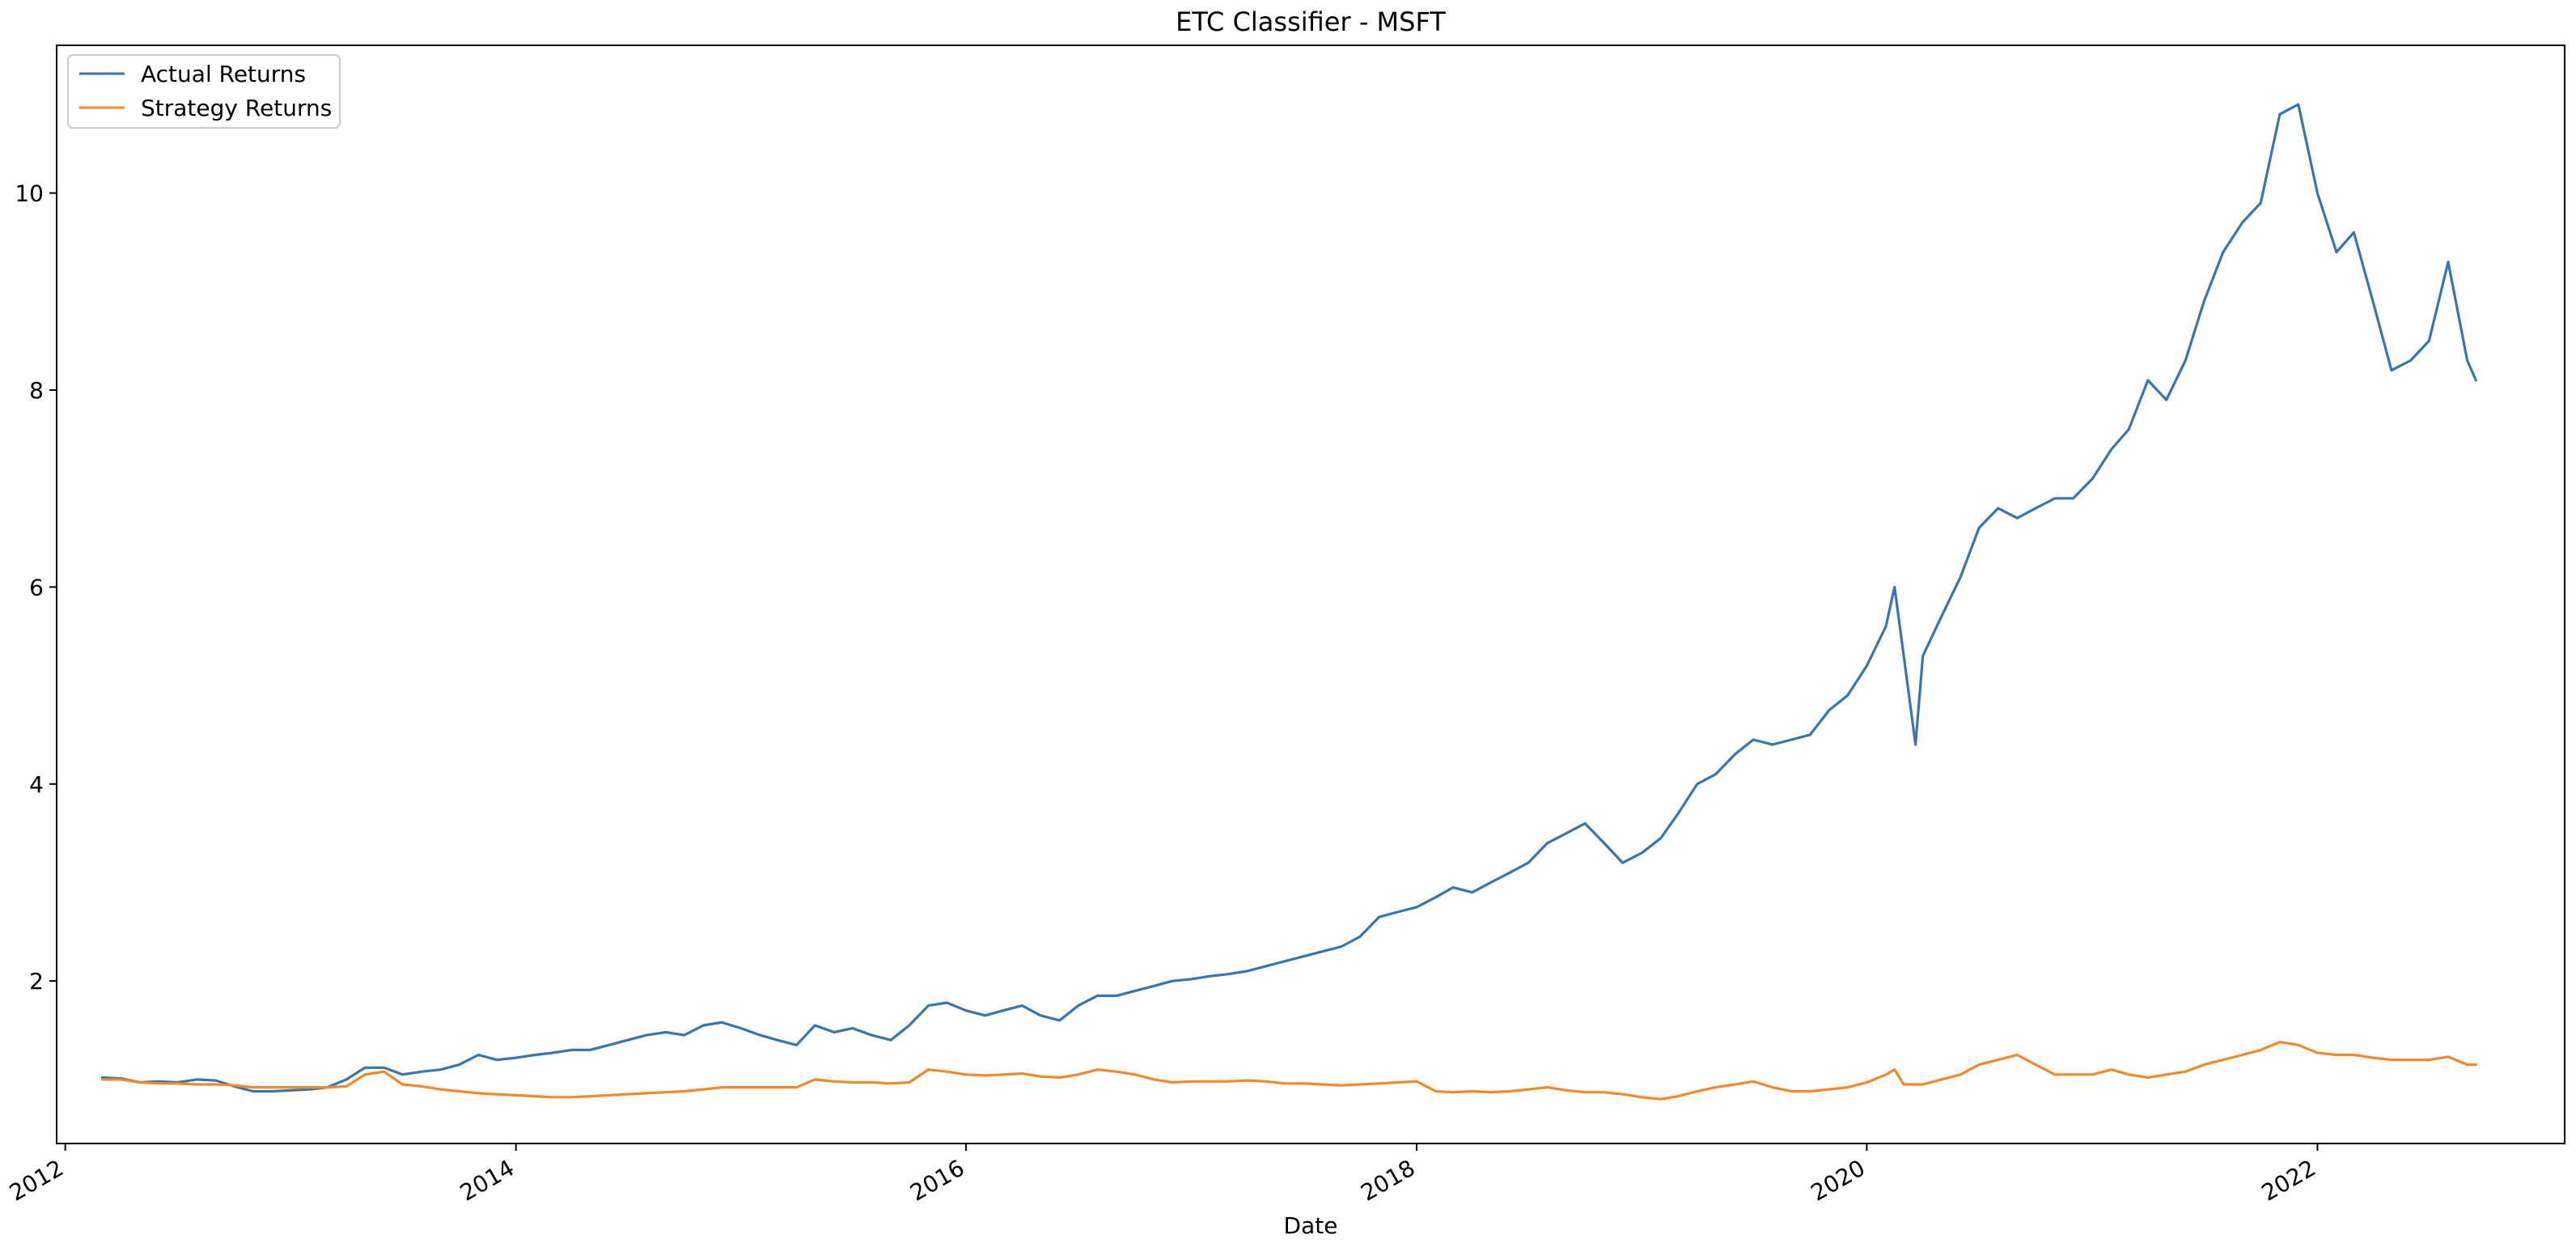 The image size is (2576, 1256). Describe the element at coordinates (223, 74) in the screenshot. I see `legend-label-actual-returns: Actual Returns` at that location.